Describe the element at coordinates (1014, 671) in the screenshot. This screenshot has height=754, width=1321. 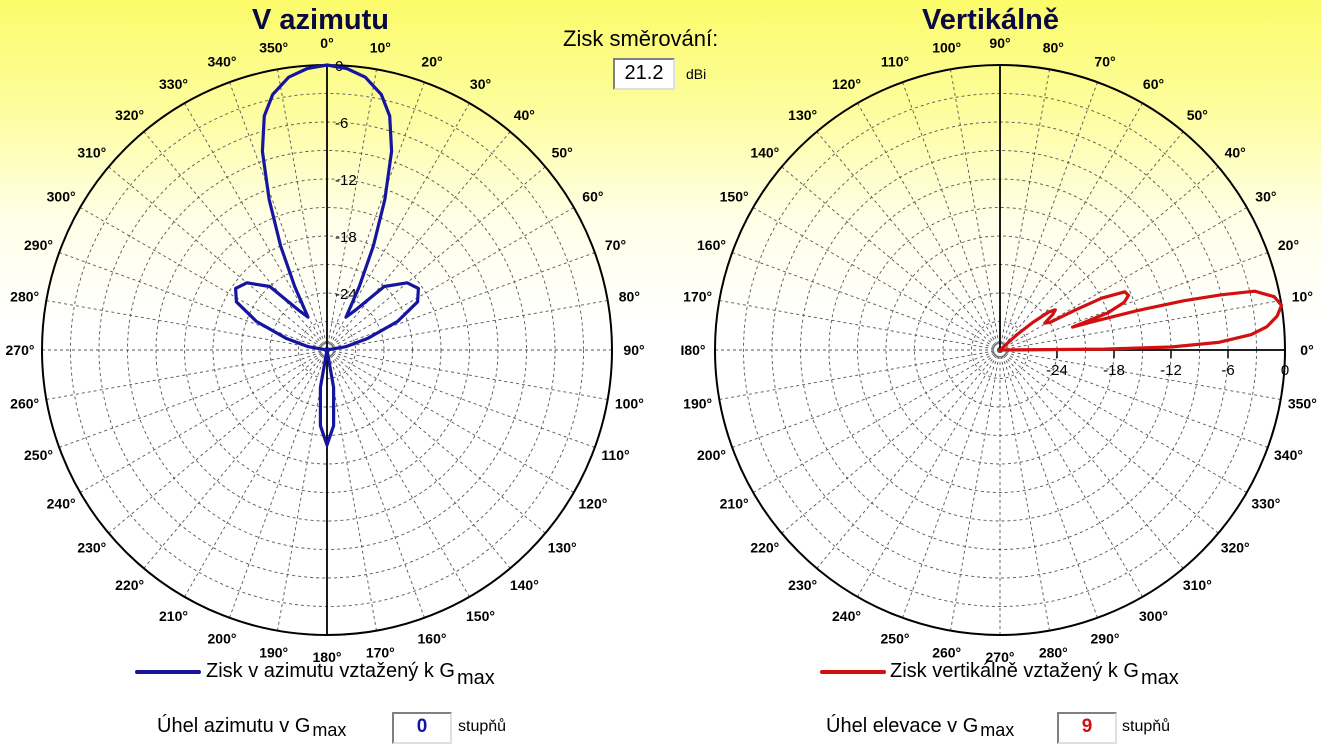
I see `vertical-legend-text: Zisk vertikálně vztažený k G` at that location.